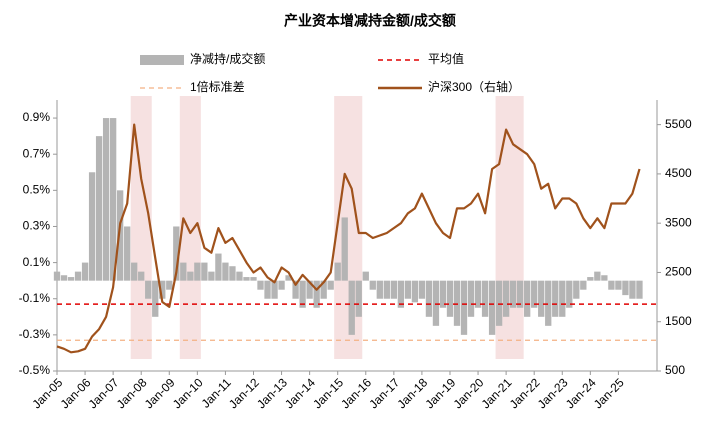 Image resolution: width=710 pixels, height=432 pixels. What do you see at coordinates (227, 58) in the screenshot?
I see `legend-label: 净减持/成交额` at bounding box center [227, 58].